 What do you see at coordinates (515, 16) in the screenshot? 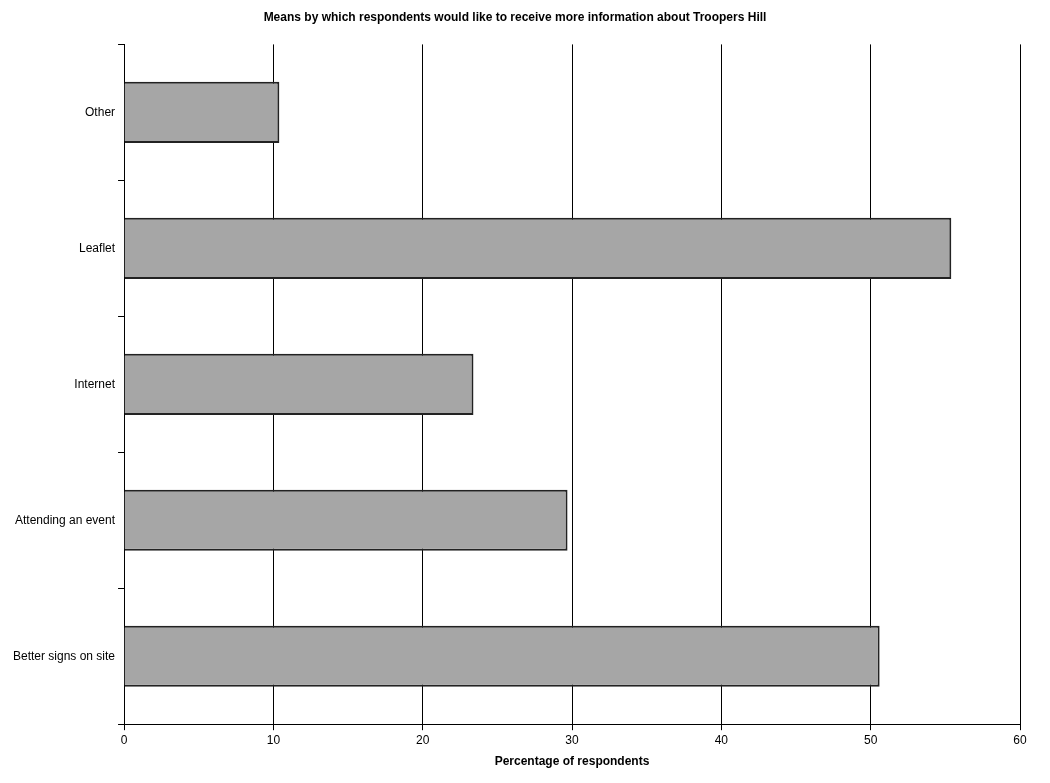
I see `chart-title: Means by which respondents would like to receive more information about Troopers Hill` at bounding box center [515, 16].